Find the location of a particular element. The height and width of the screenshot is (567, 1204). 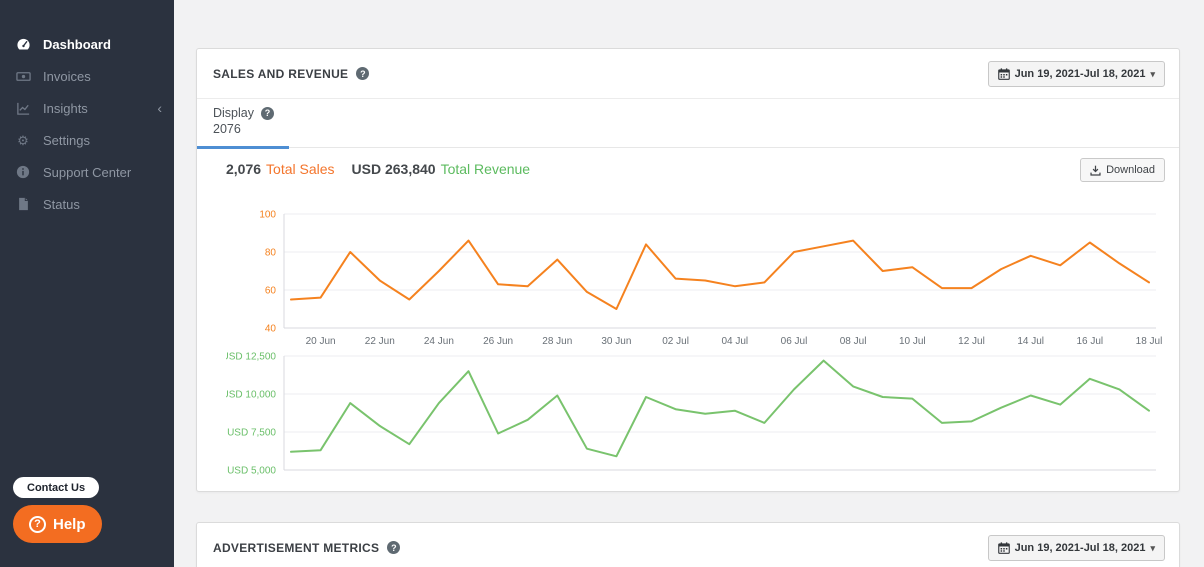

gauge-icon is located at coordinates (23, 44).